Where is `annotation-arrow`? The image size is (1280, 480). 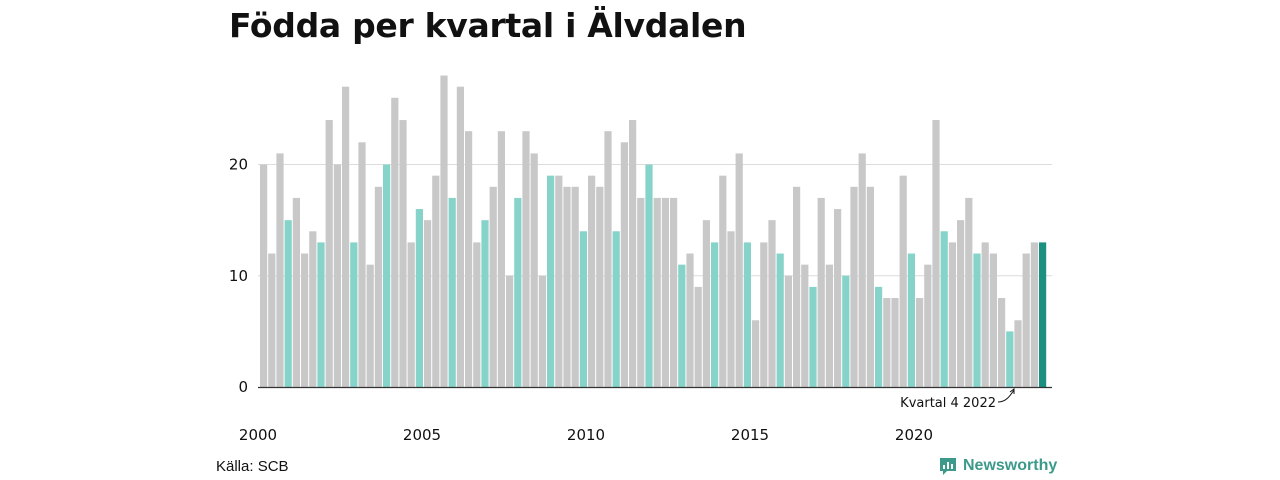
annotation-arrow is located at coordinates (1006, 396).